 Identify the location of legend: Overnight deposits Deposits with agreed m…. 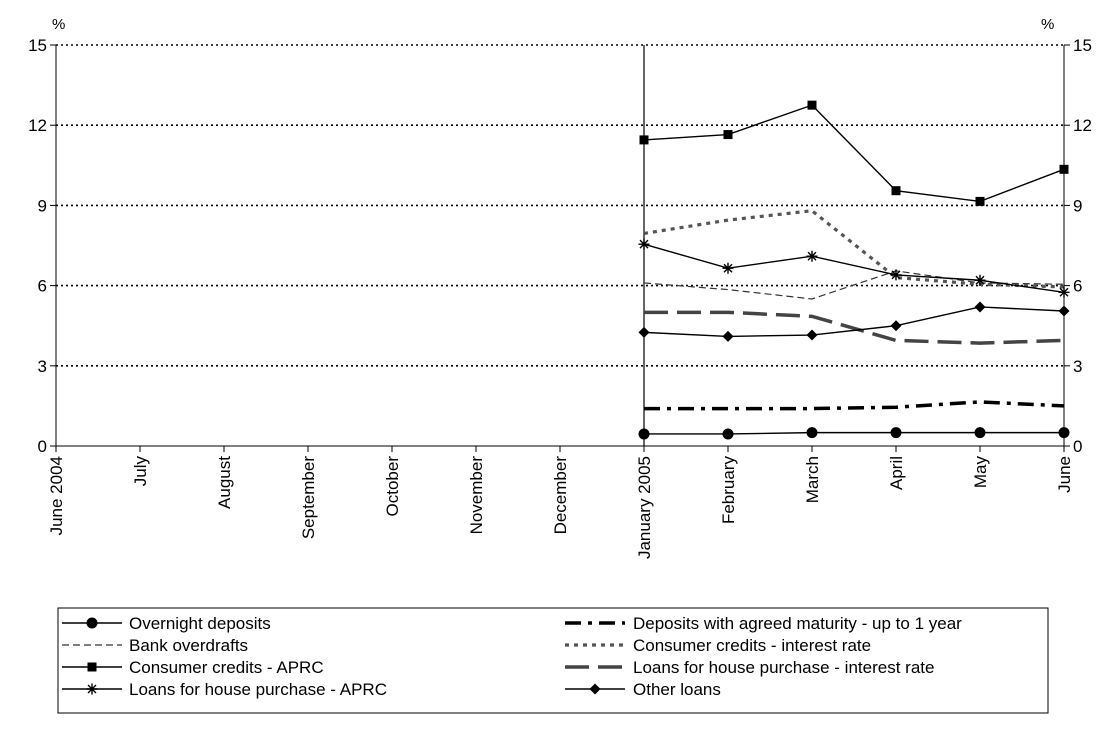
(553, 660).